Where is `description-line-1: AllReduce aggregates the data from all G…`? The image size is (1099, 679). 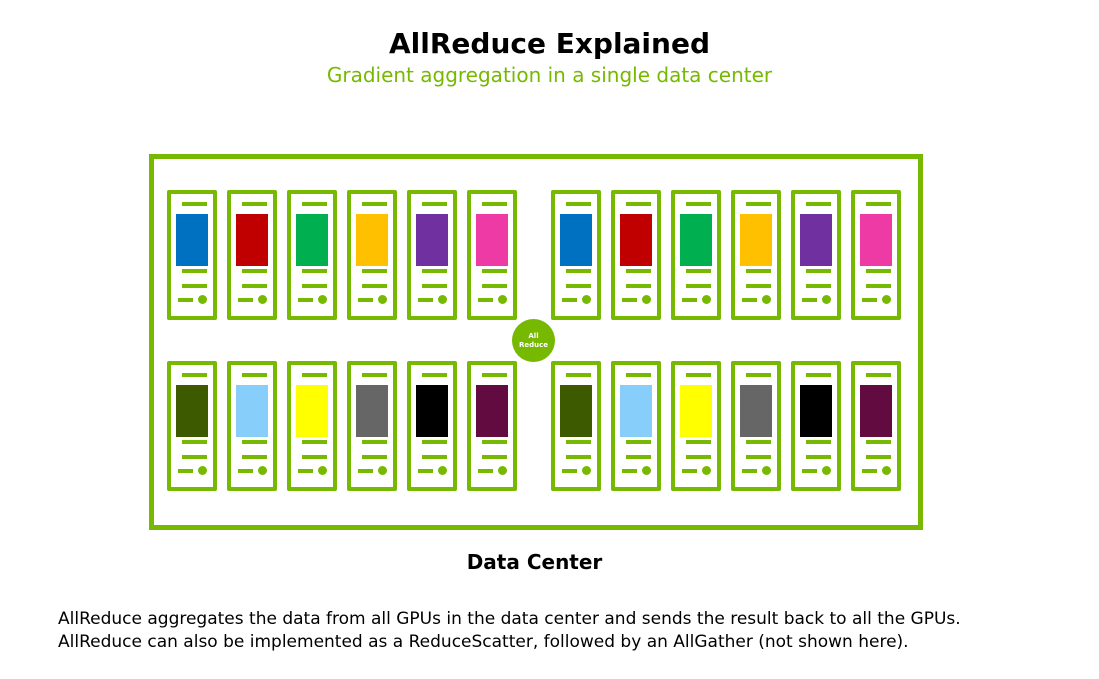
description-line-1: AllReduce aggregates the data from all G… is located at coordinates (509, 619).